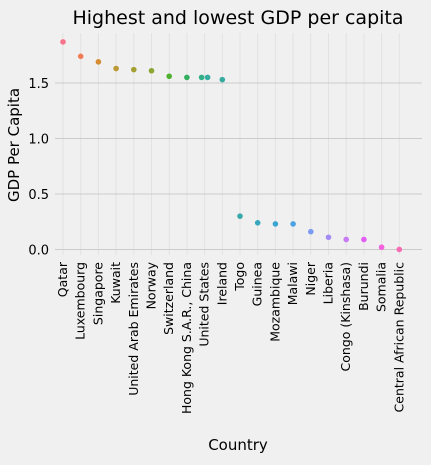  What do you see at coordinates (328, 283) in the screenshot?
I see `x-tick-label: Liberia` at bounding box center [328, 283].